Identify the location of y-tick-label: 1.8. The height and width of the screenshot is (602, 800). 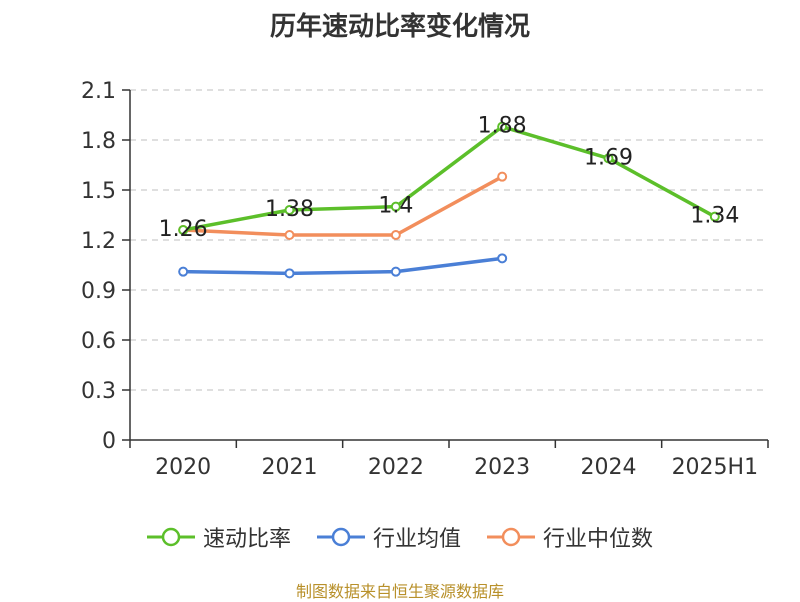
(98, 141).